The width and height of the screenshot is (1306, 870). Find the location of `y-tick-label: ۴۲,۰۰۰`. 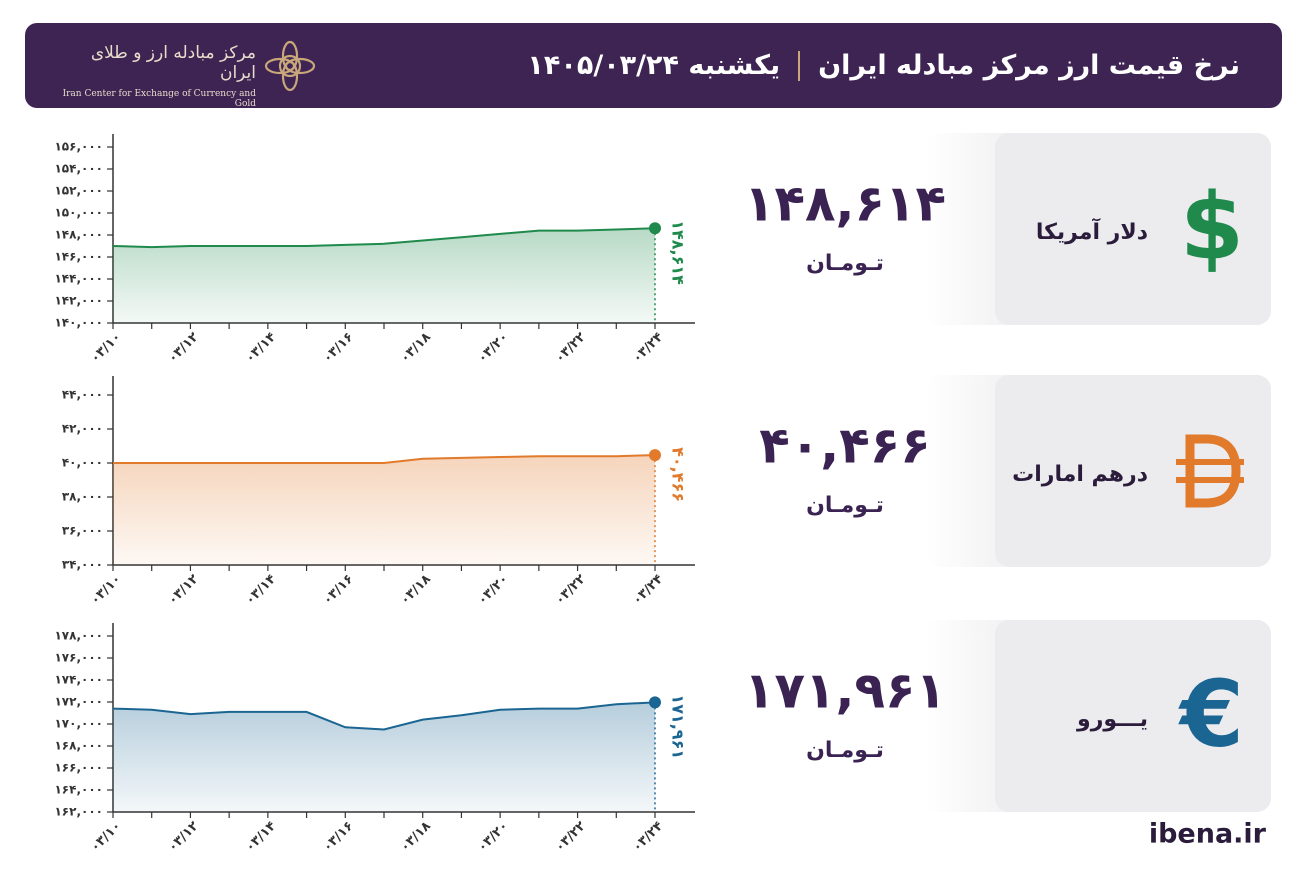

y-tick-label: ۴۲,۰۰۰ is located at coordinates (82, 429).